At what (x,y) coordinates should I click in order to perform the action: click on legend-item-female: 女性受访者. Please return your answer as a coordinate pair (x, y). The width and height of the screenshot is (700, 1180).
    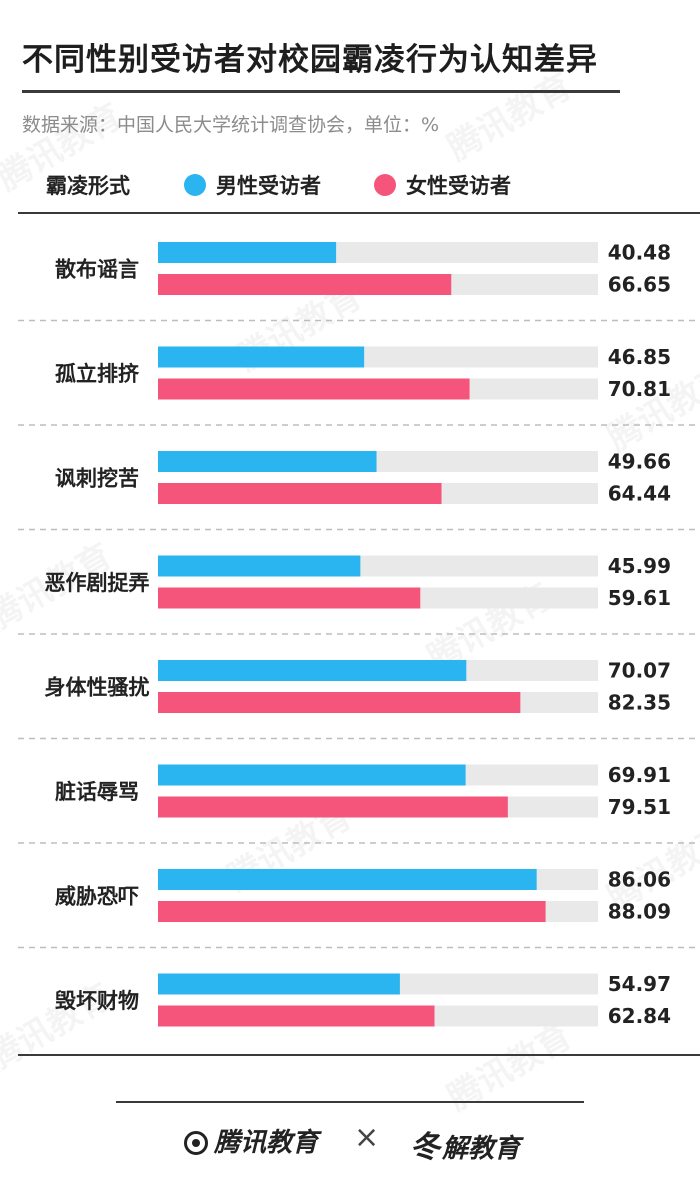
    Looking at the image, I should click on (442, 185).